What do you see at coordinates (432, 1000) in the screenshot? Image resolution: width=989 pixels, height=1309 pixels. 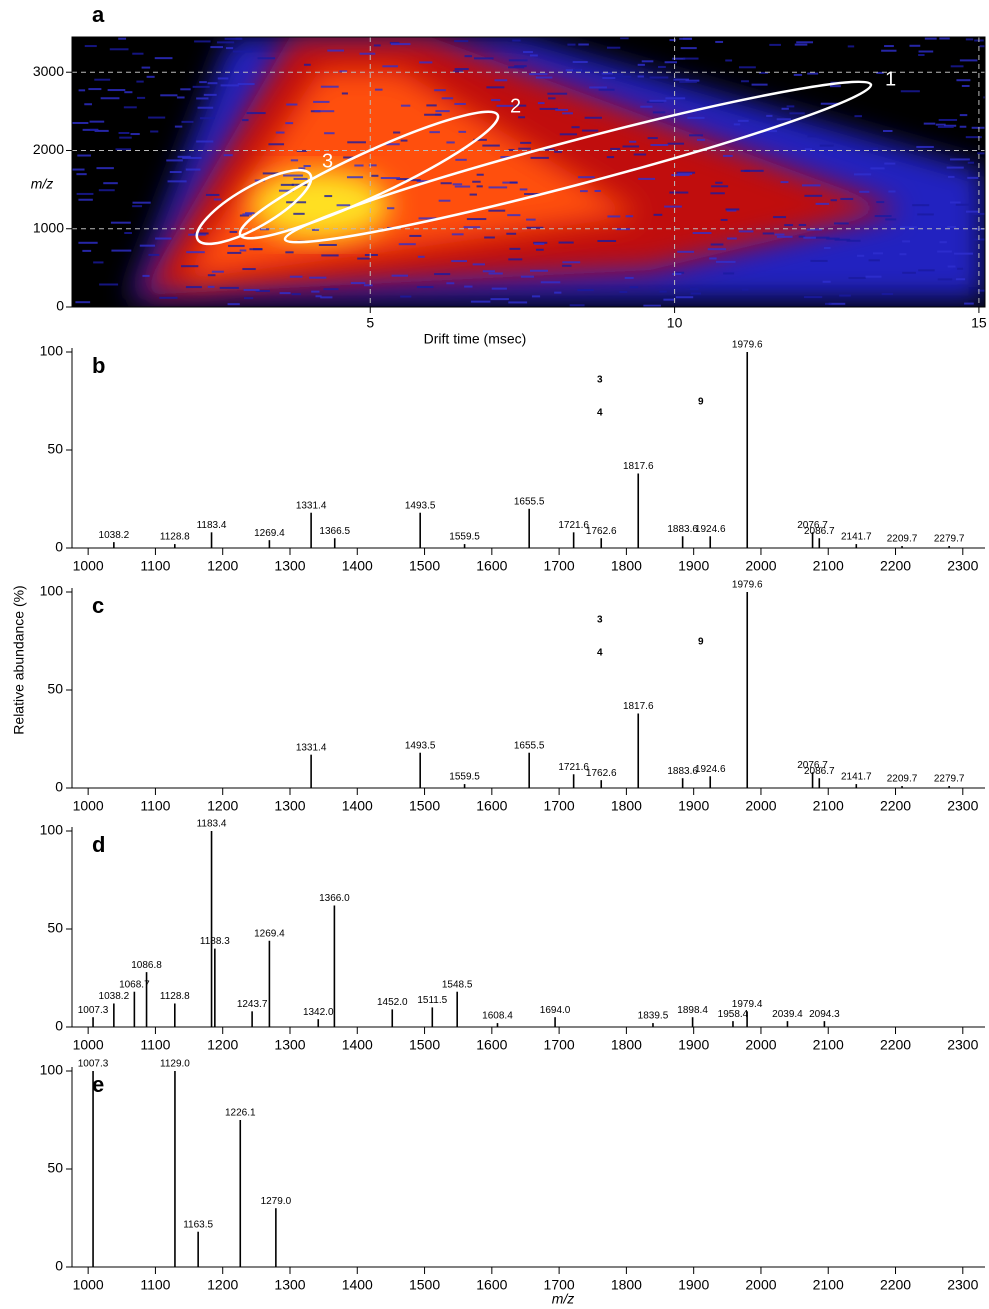 I see `peak-label: 1511.5` at bounding box center [432, 1000].